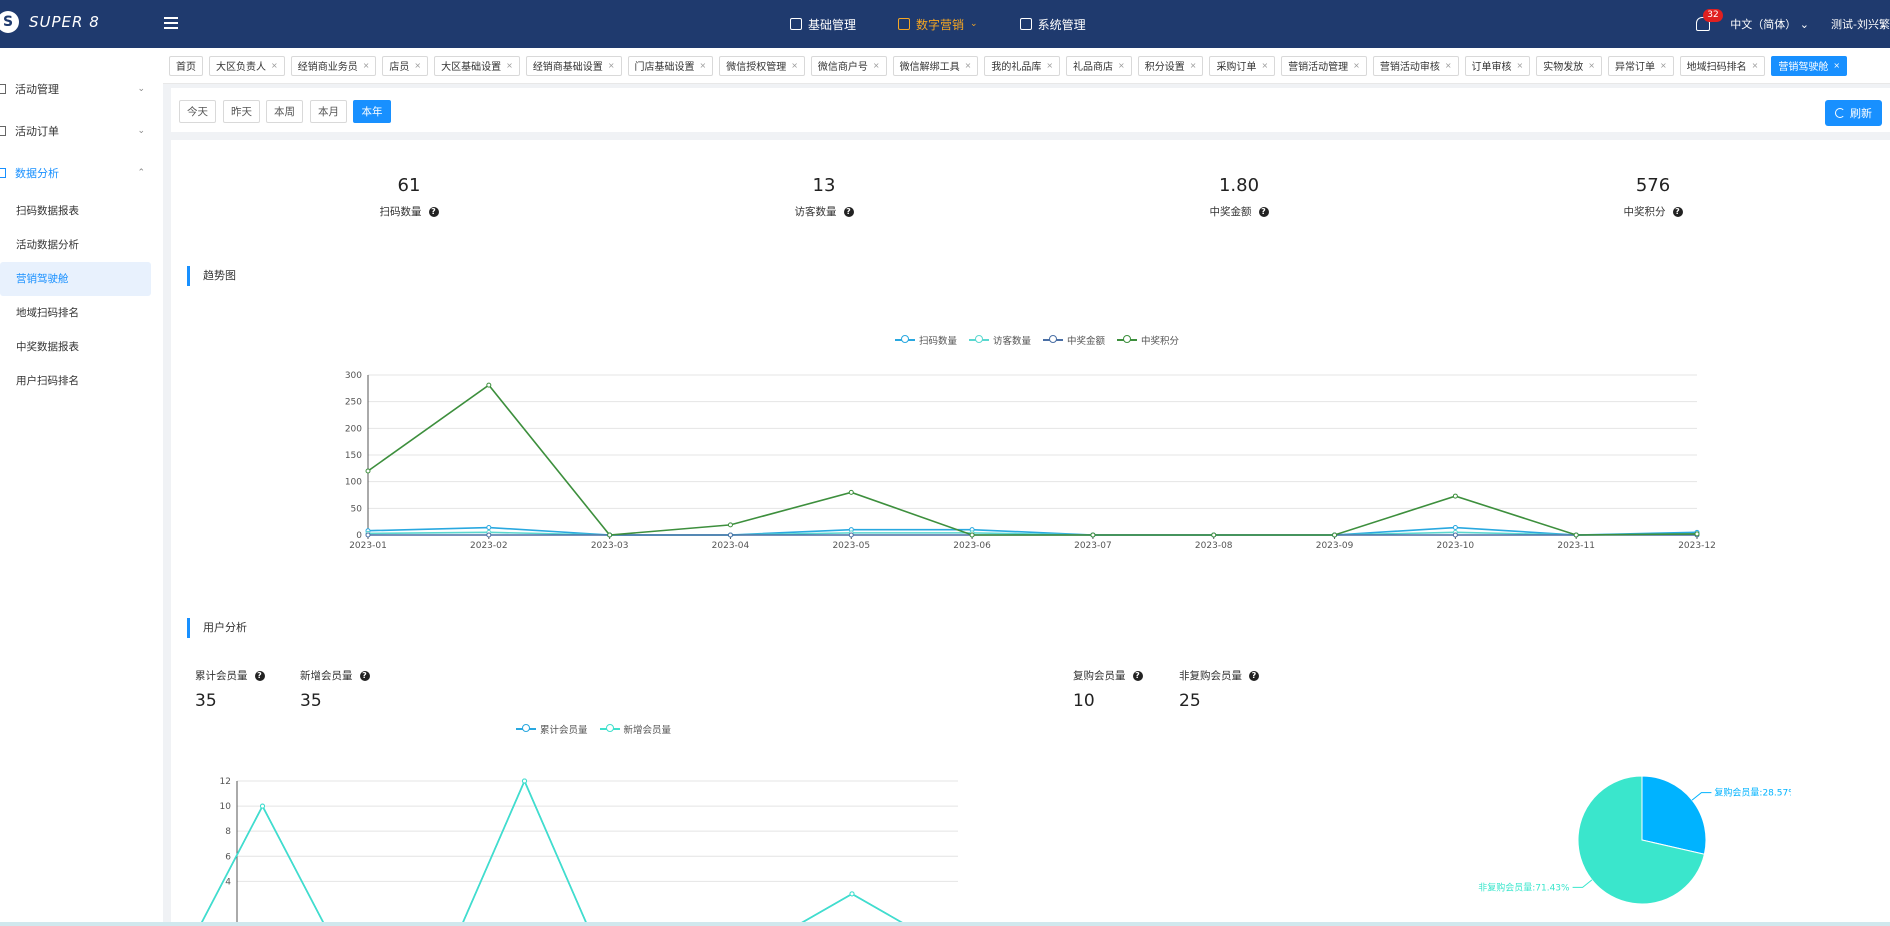 Image resolution: width=1890 pixels, height=926 pixels. What do you see at coordinates (225, 782) in the screenshot?
I see `y-tick-label: 12` at bounding box center [225, 782].